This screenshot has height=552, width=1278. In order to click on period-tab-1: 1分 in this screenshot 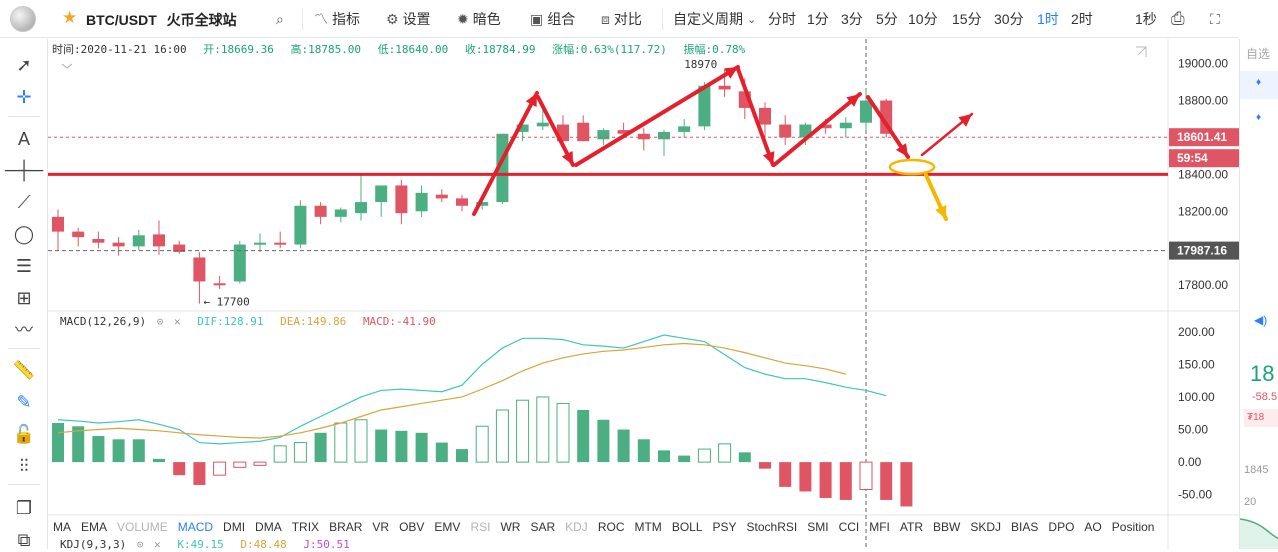, I will do `click(818, 19)`.